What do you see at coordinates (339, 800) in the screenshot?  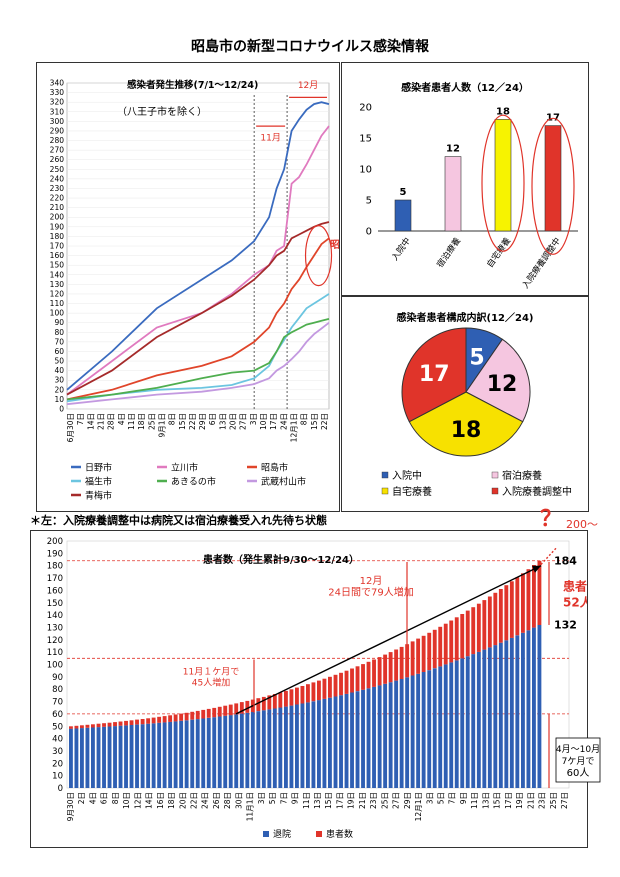 I see `stack-x-tick: 17日` at bounding box center [339, 800].